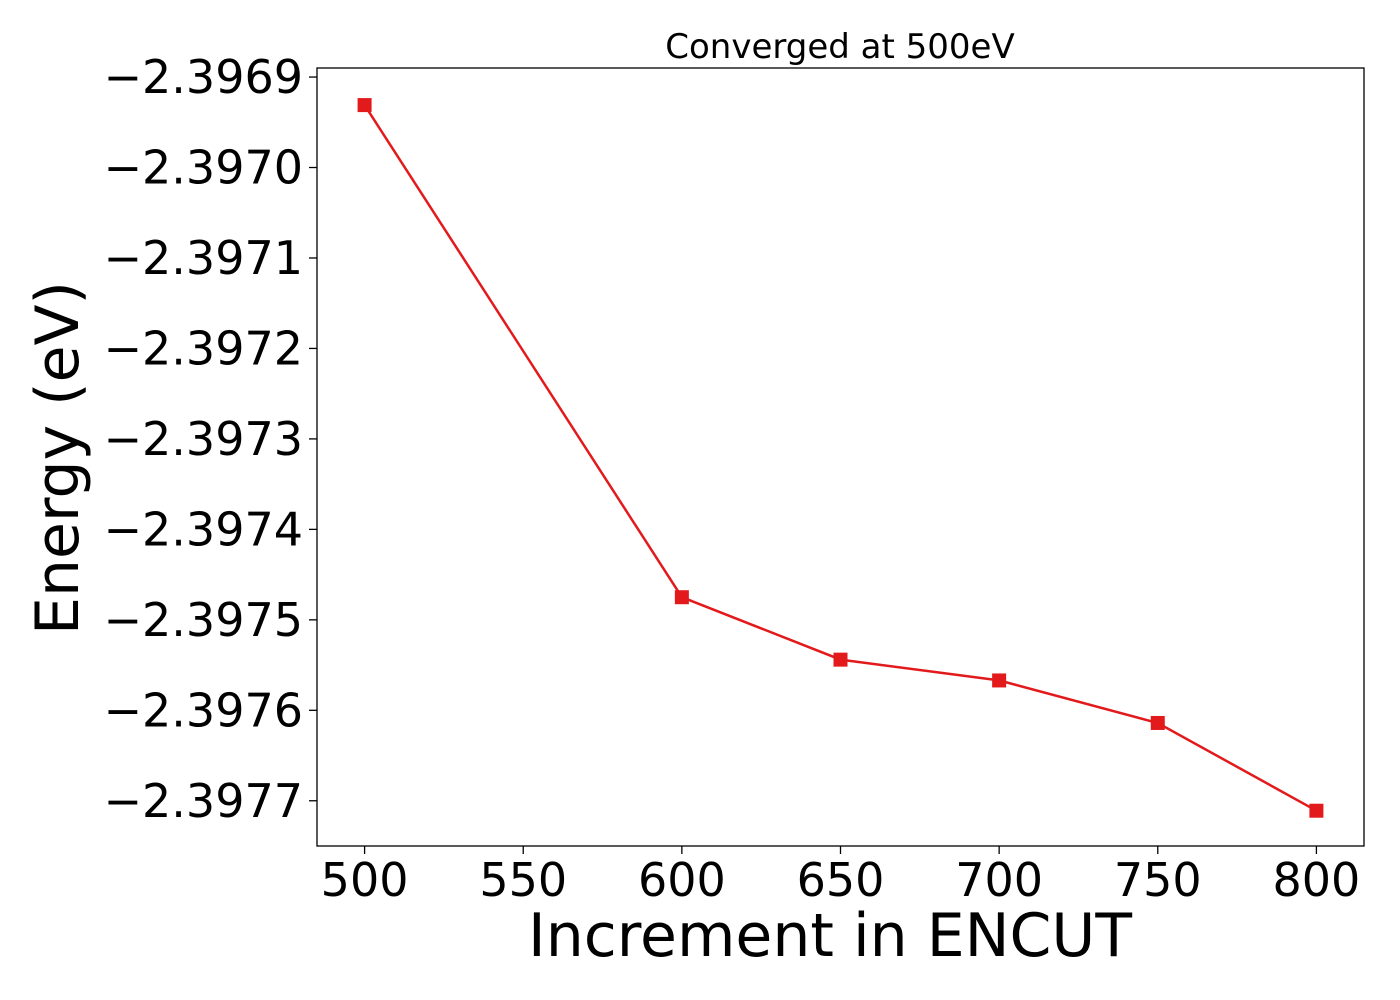  I want to click on y-tick-label: −2.3972, so click(204, 348).